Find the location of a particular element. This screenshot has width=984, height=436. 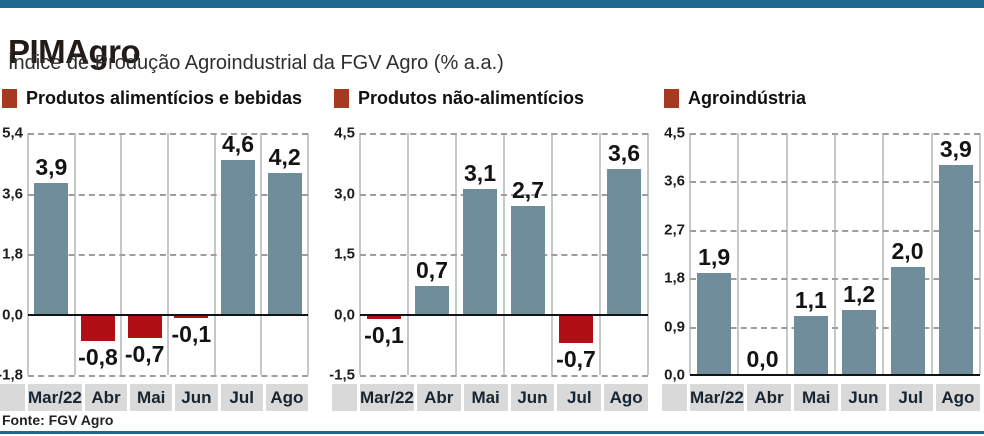

page-title: PIMAgro is located at coordinates (74, 52).